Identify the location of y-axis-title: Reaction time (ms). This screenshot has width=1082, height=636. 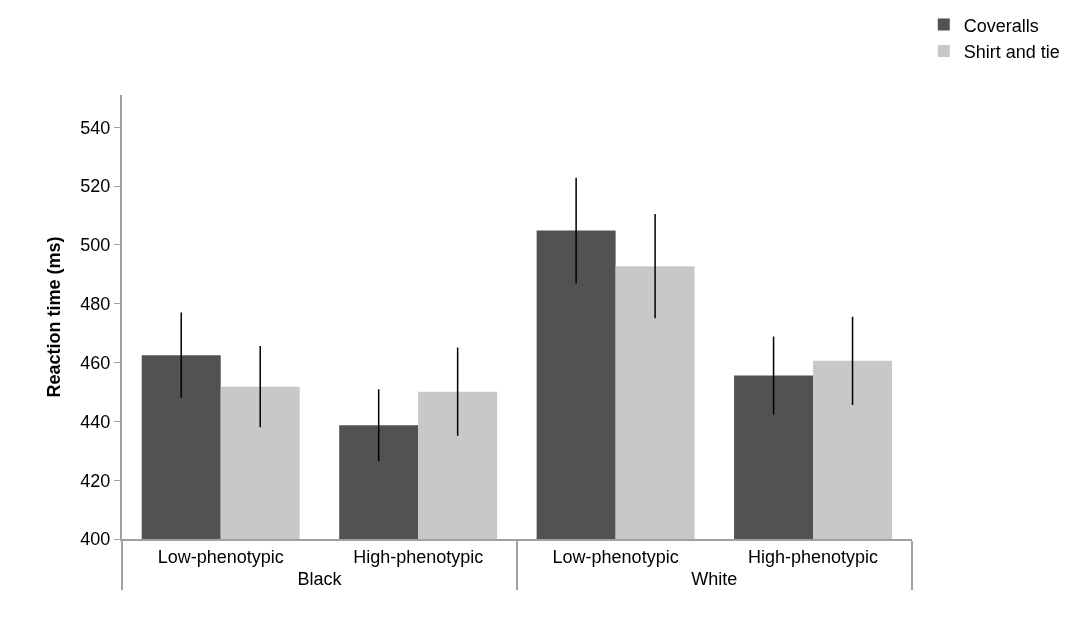
(54, 317).